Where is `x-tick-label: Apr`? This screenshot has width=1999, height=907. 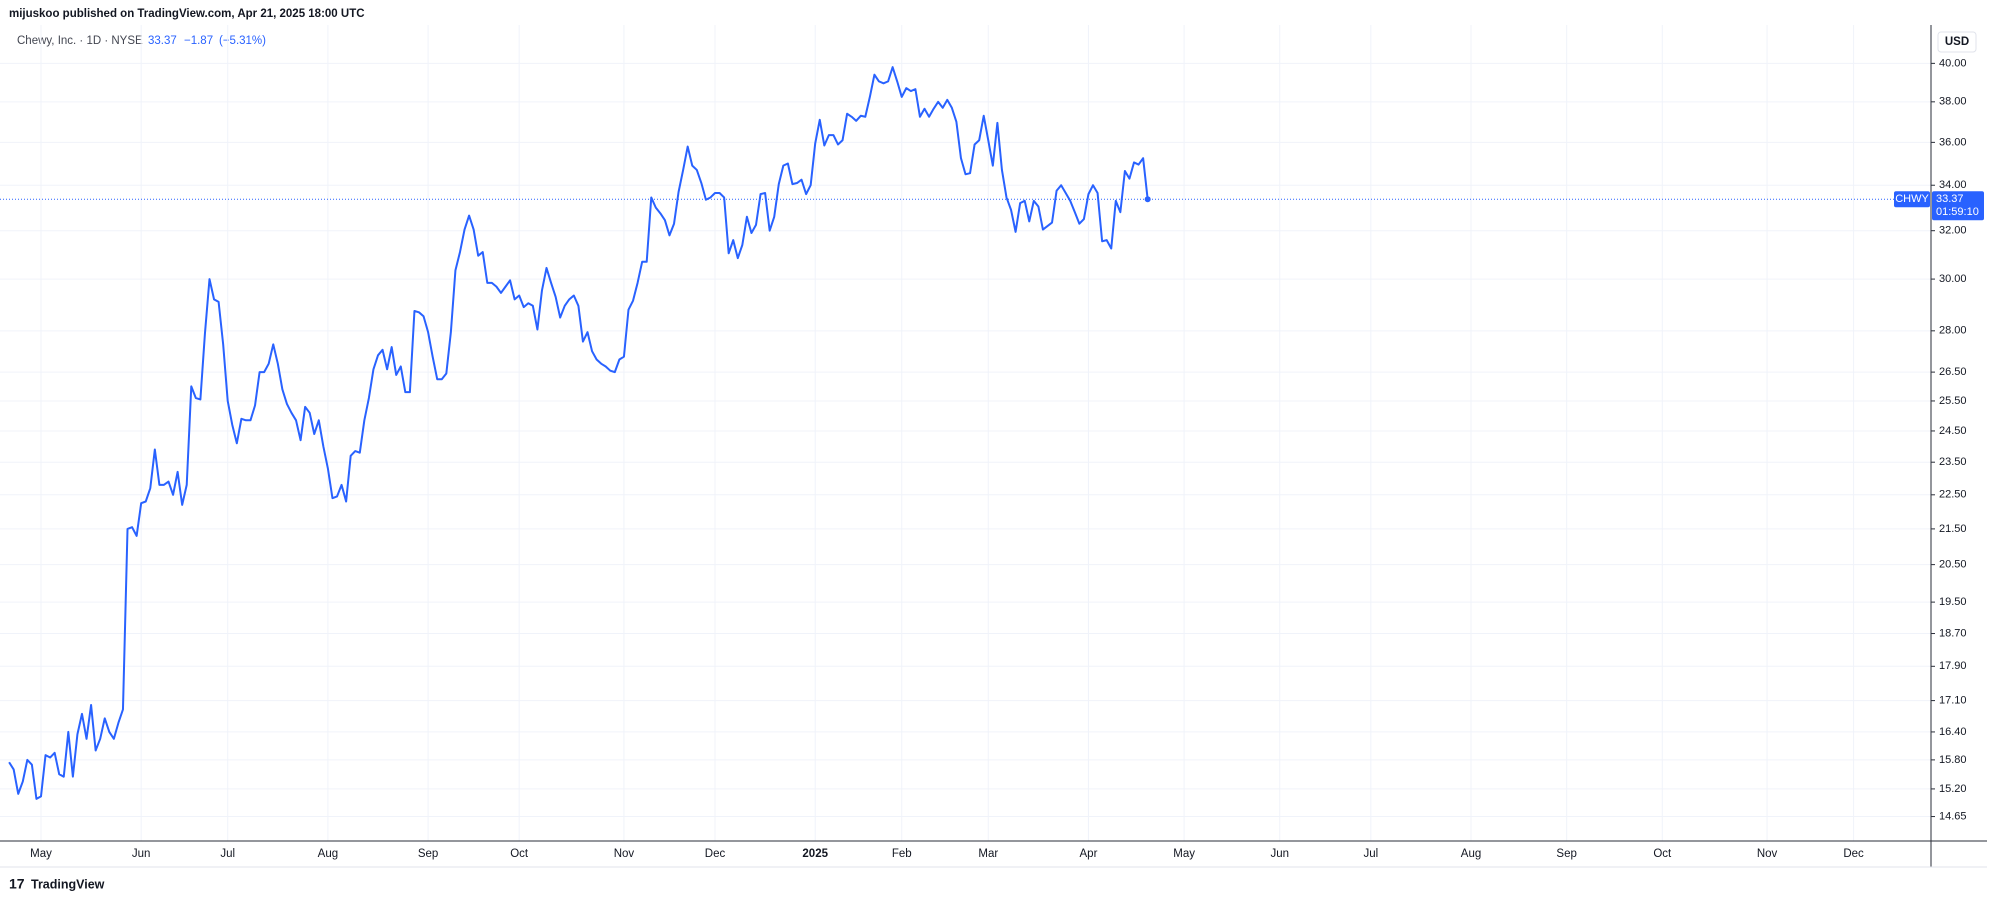
x-tick-label: Apr is located at coordinates (1089, 854).